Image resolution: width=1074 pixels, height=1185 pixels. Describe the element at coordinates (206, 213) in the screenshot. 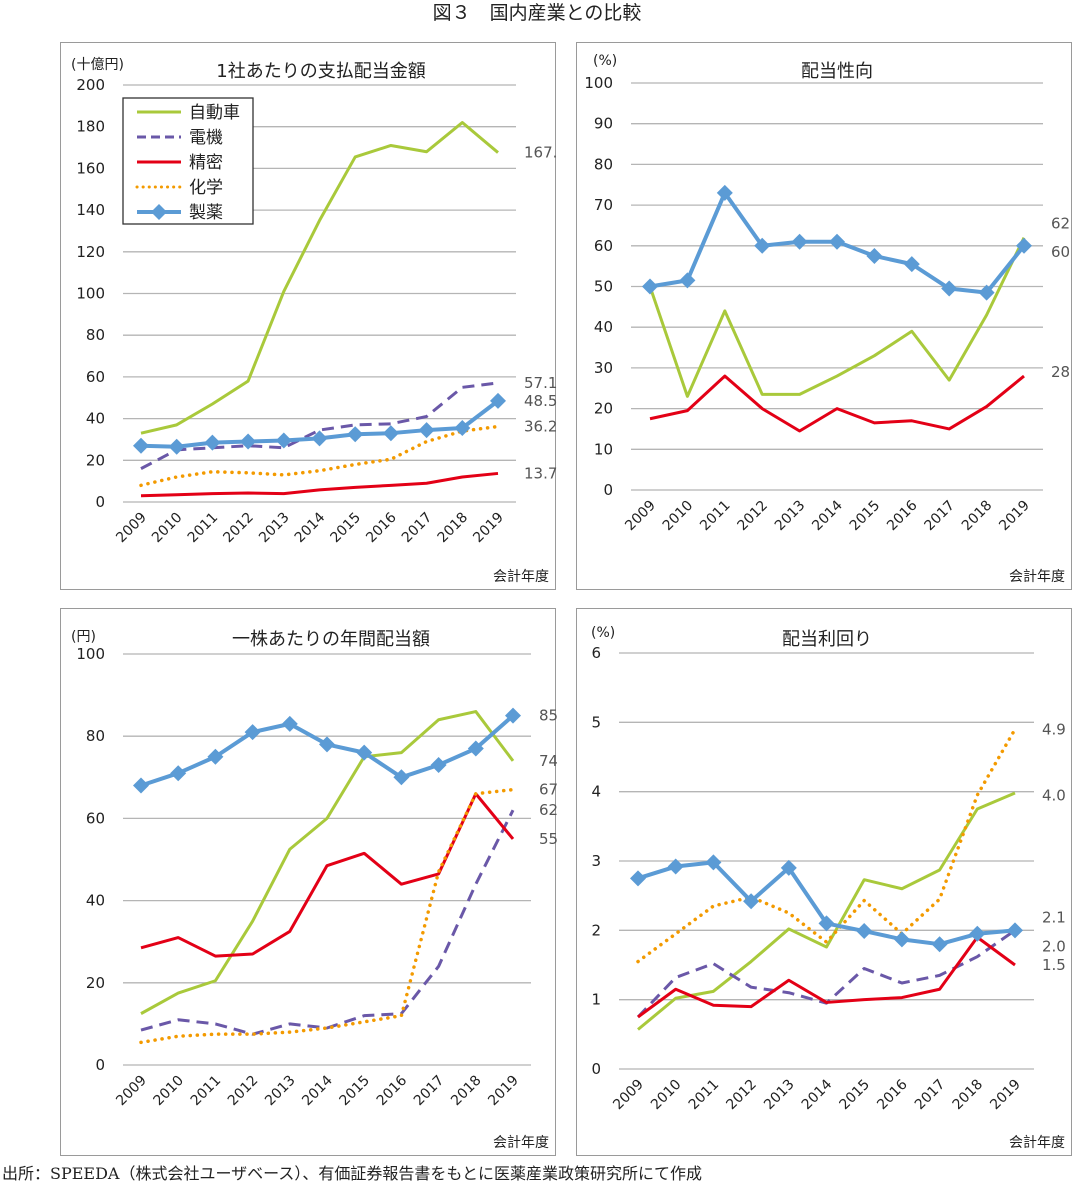

I see `legend-label: 製薬` at that location.